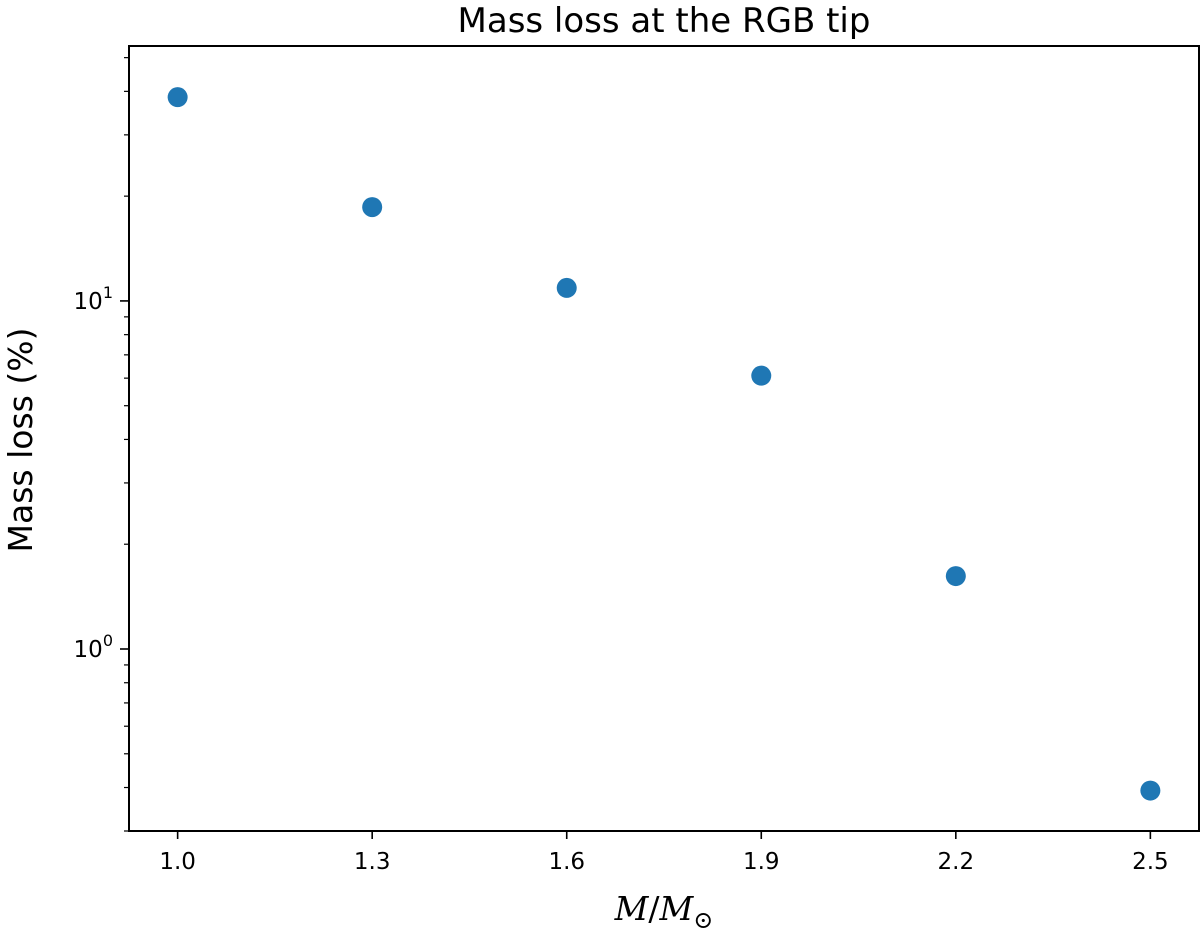 Image resolution: width=1200 pixels, height=931 pixels. Describe the element at coordinates (101, 444) in the screenshot. I see `y-axis-ticks: 10⁰ 10¹` at that location.